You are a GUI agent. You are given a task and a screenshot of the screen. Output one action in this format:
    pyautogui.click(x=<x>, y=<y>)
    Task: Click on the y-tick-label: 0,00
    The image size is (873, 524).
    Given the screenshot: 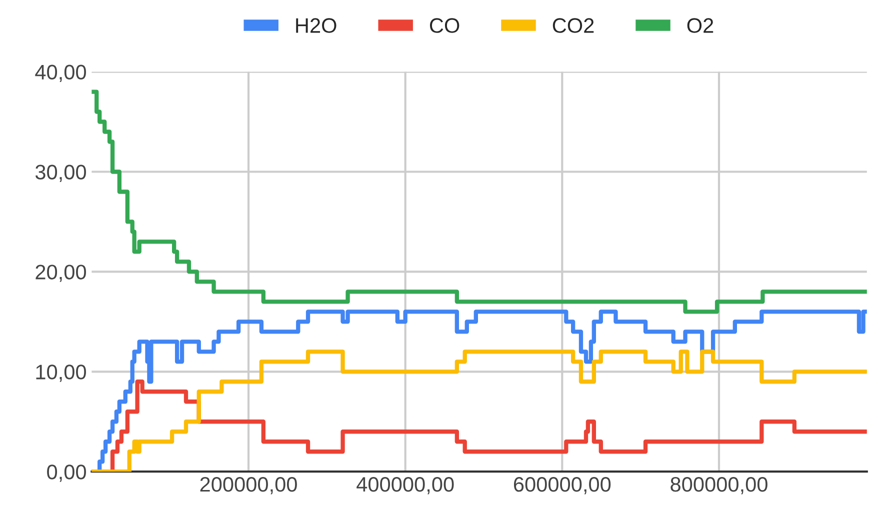 What is the action you would take?
    pyautogui.click(x=66, y=473)
    